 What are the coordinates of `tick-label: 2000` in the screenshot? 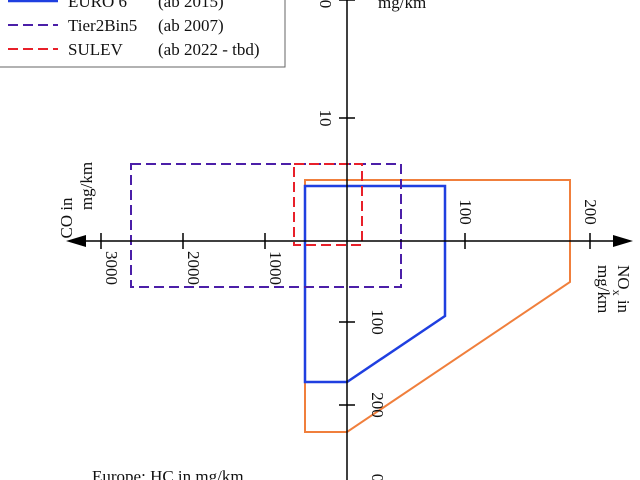 It's located at (193, 268).